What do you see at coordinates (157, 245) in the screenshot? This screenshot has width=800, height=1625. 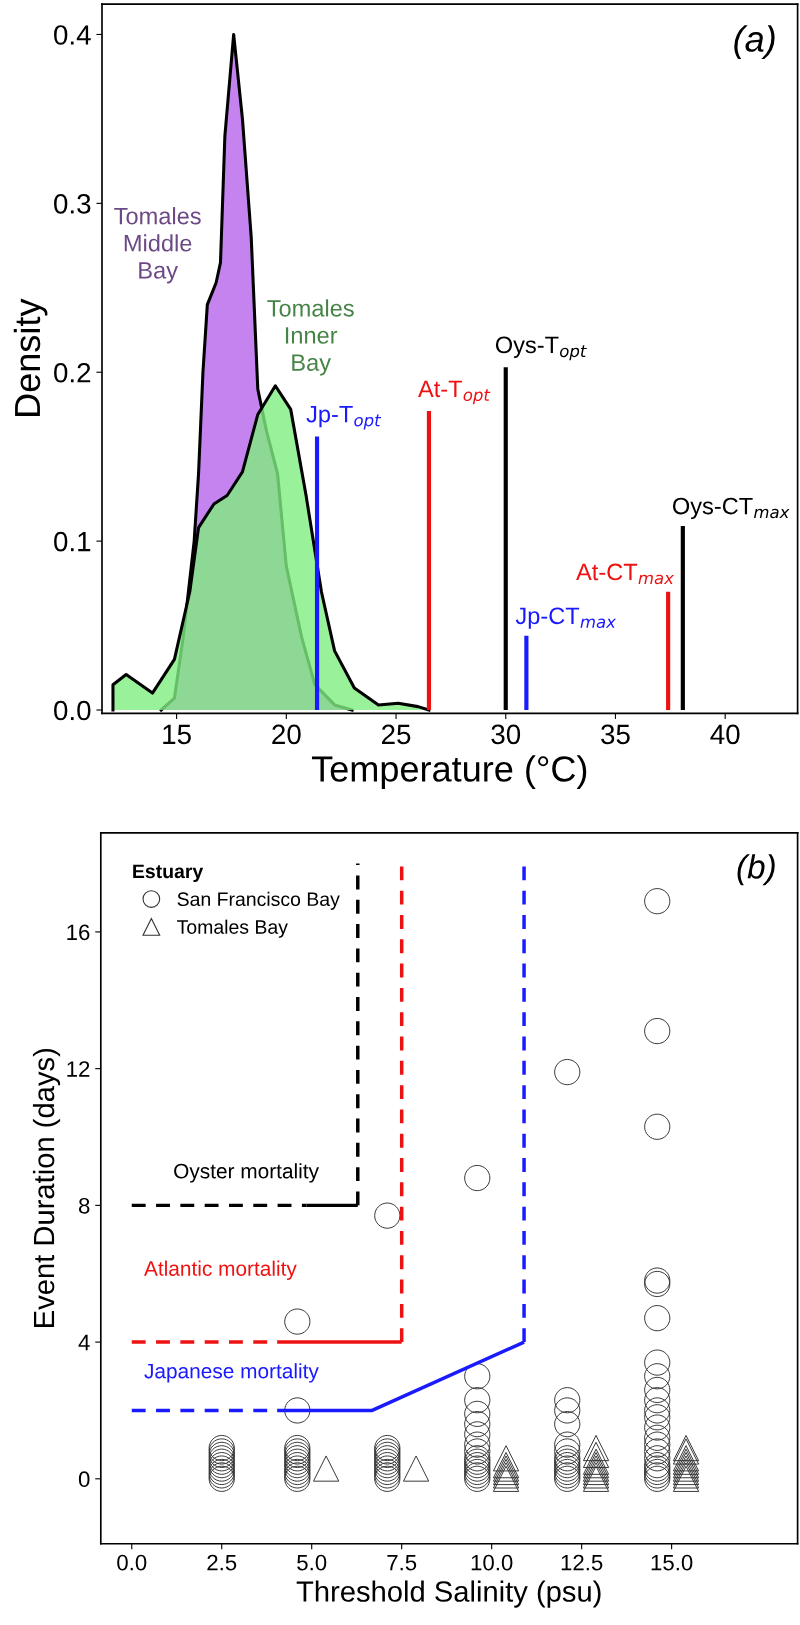 I see `series-label: Tomales Middle Bay` at bounding box center [157, 245].